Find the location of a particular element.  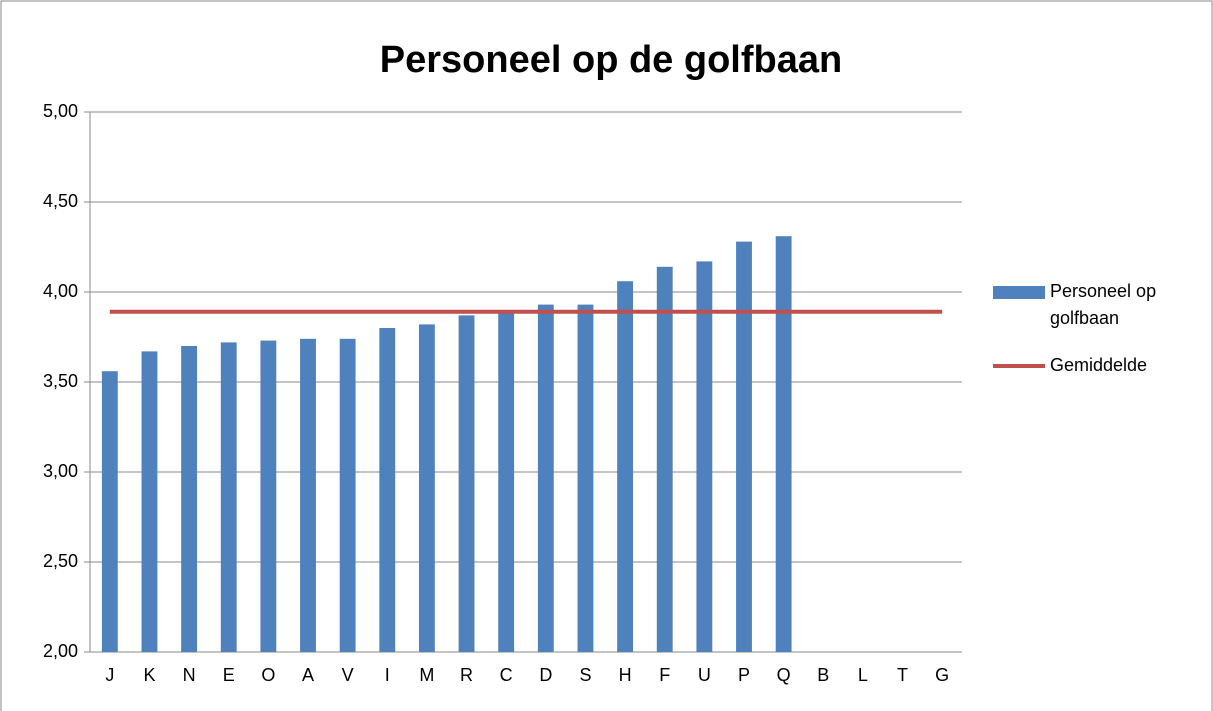

legend-label: Gemiddelde is located at coordinates (1099, 365).